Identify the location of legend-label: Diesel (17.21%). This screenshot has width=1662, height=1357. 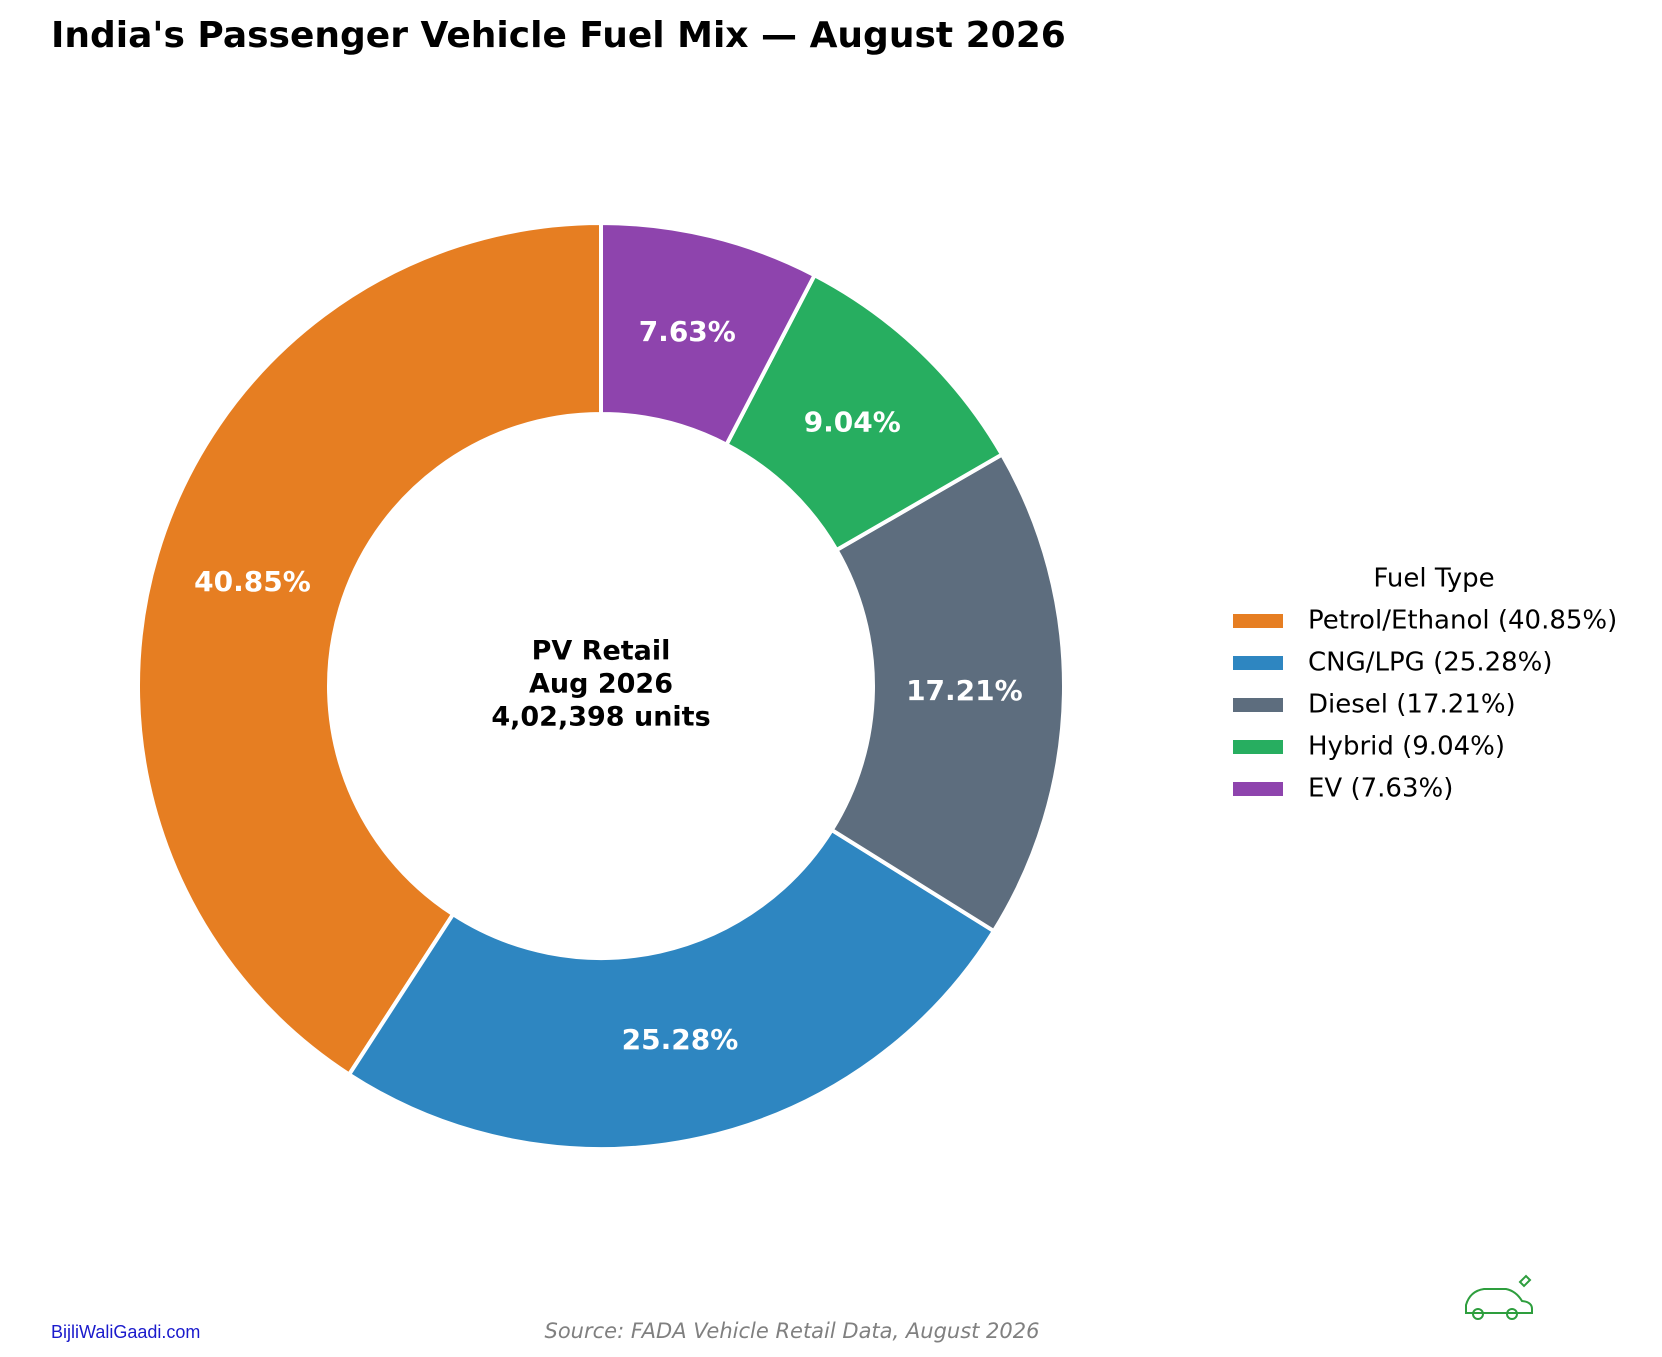
(1412, 705).